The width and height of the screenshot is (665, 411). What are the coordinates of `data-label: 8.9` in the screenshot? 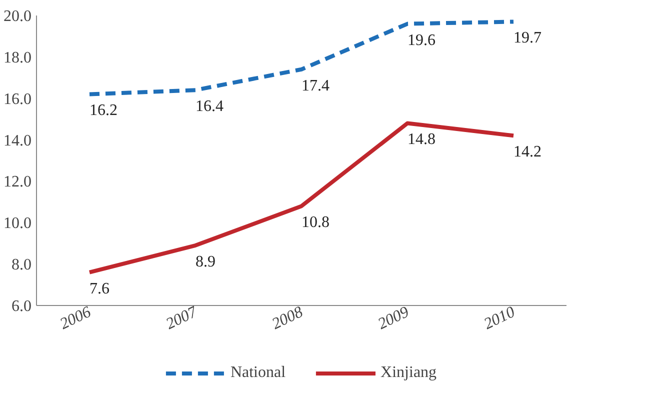 It's located at (206, 261).